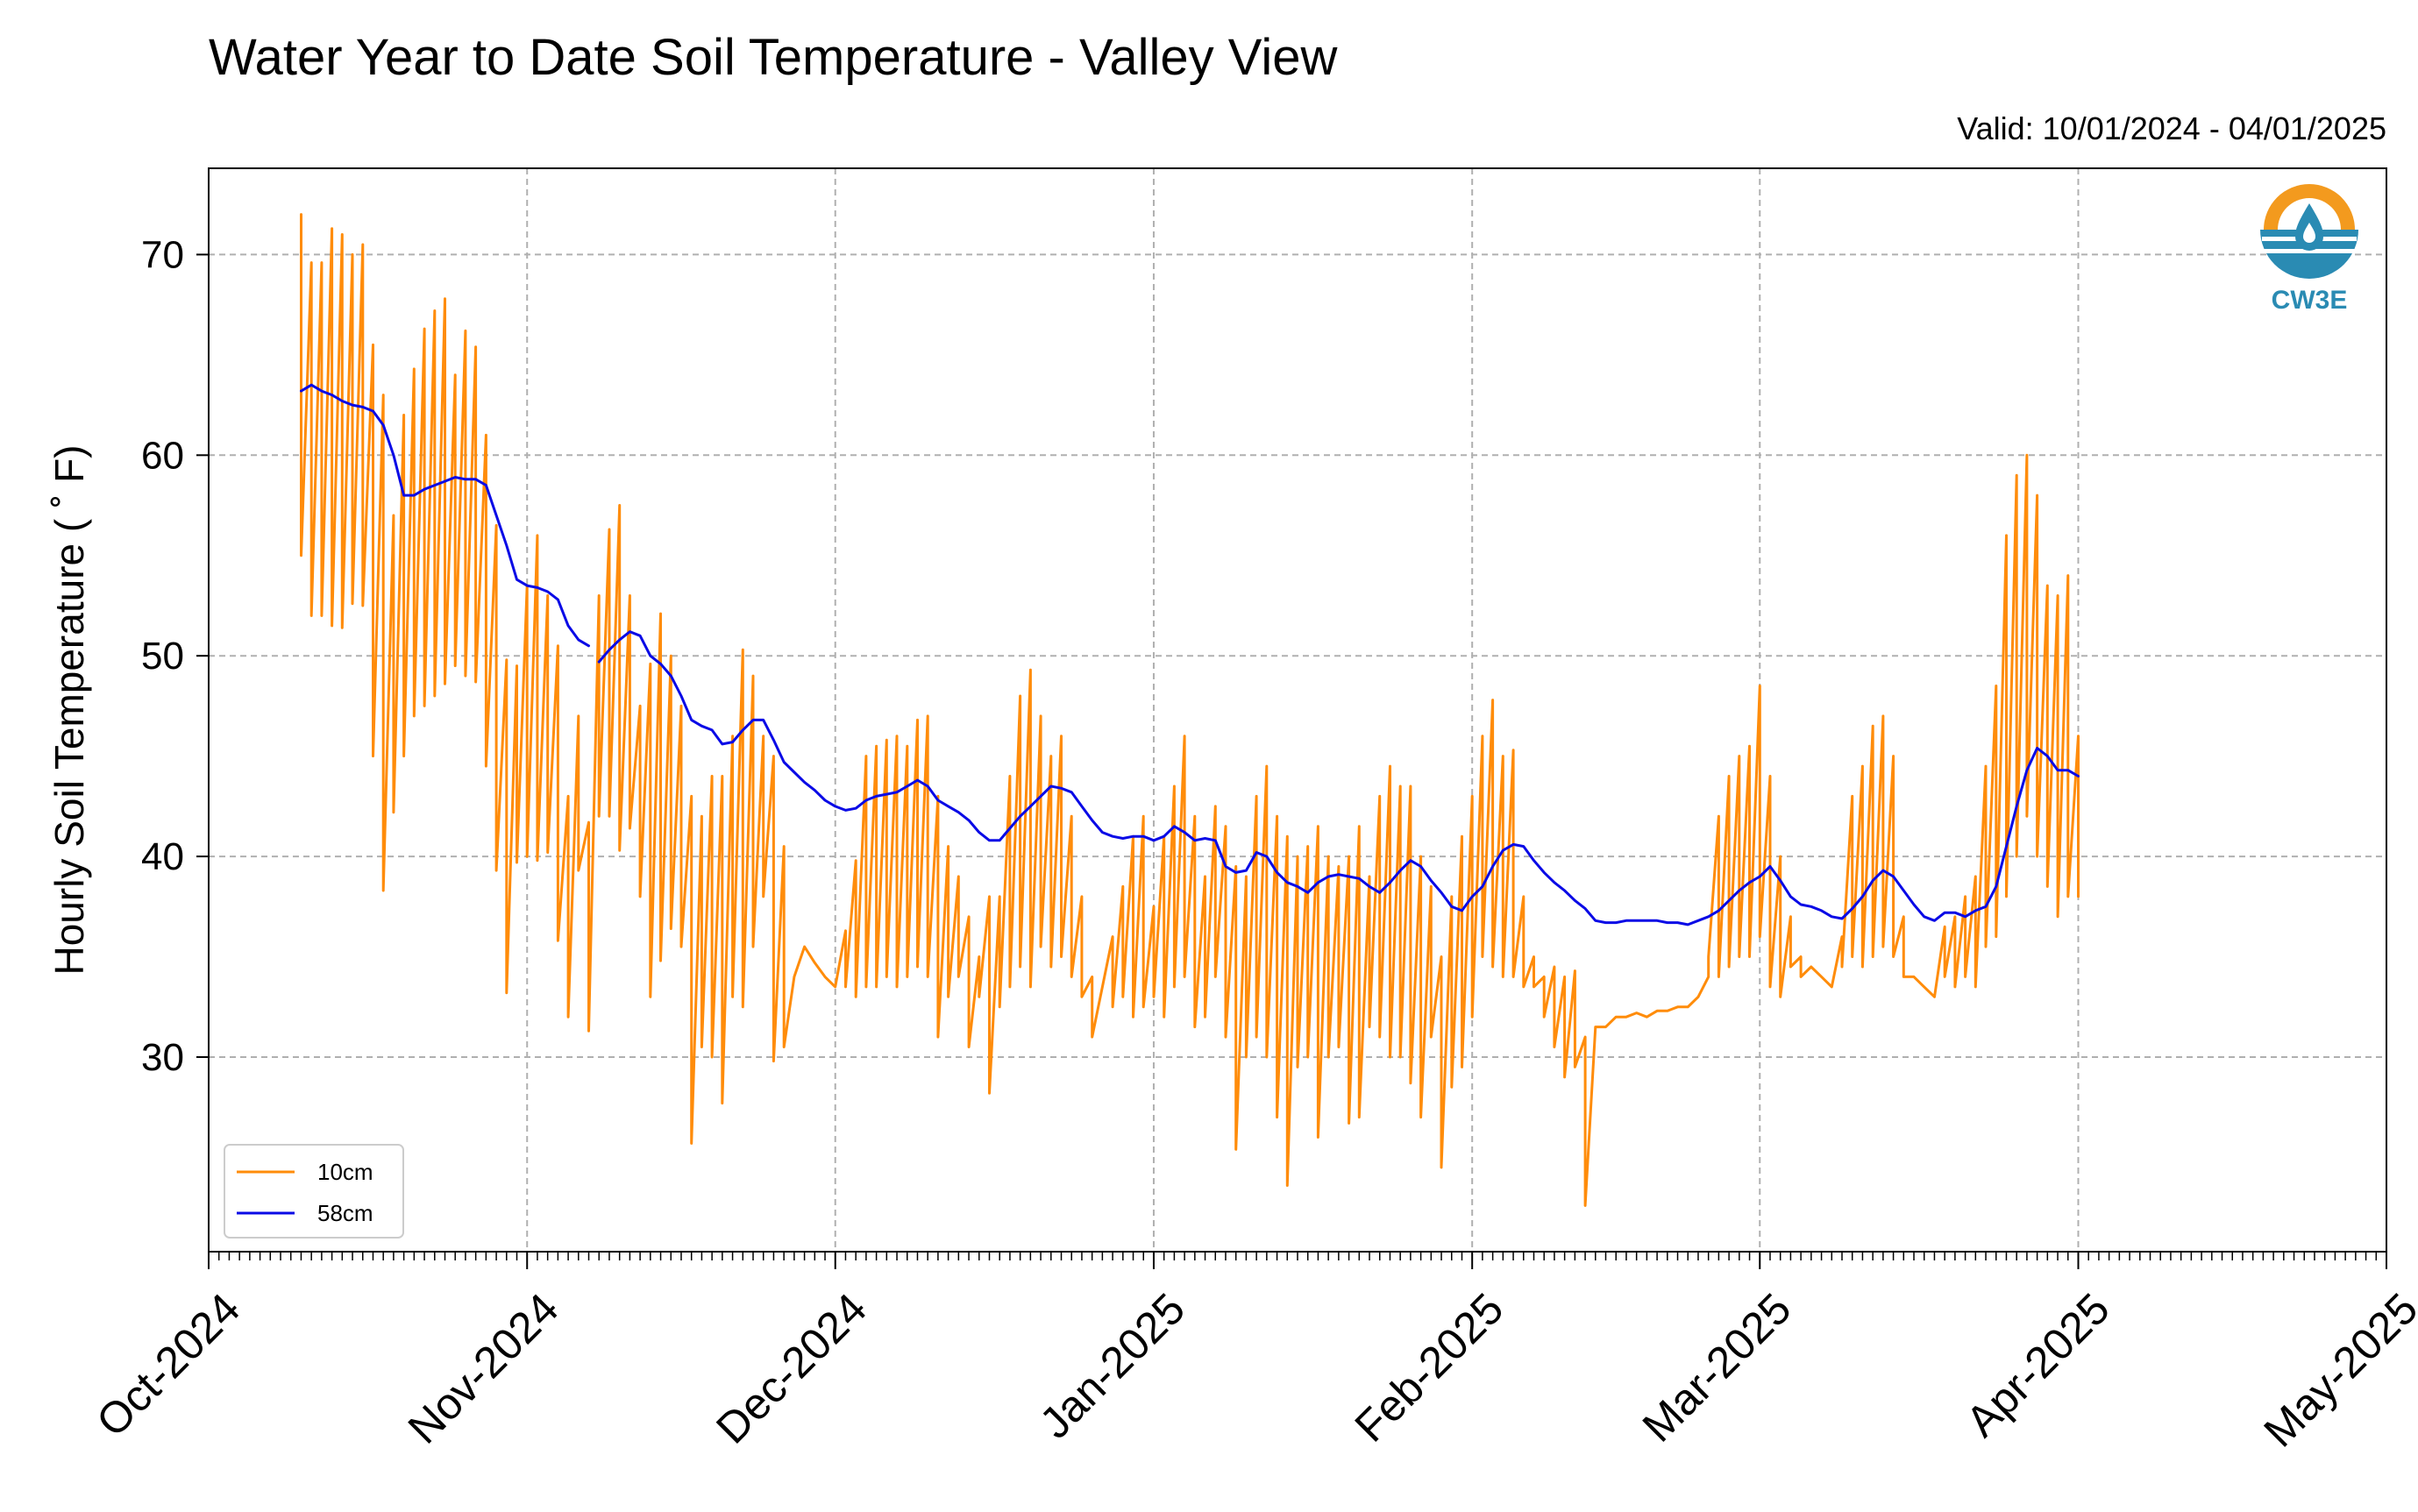  Describe the element at coordinates (2310, 300) in the screenshot. I see `logo-text: CW3E` at that location.